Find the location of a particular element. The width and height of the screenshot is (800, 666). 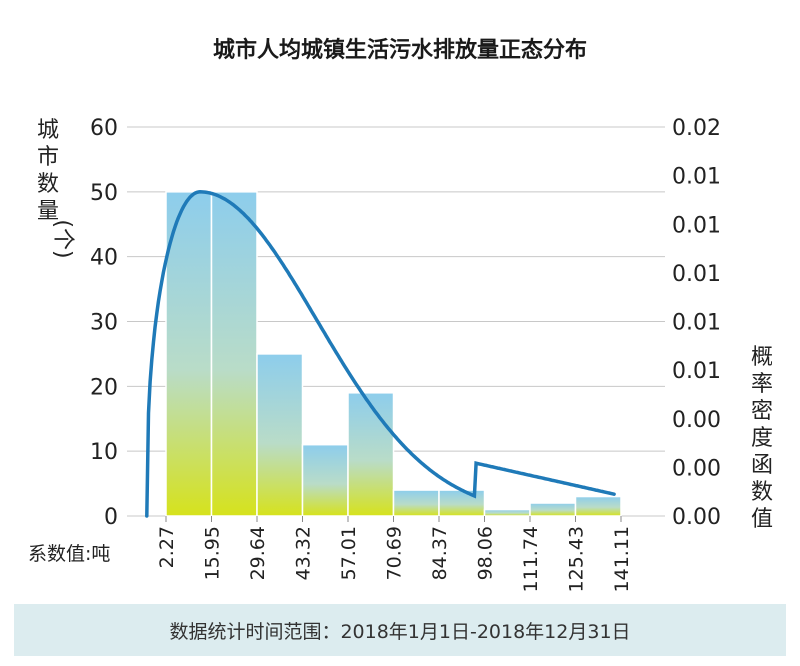

x-tick-label: 70.69 is located at coordinates (395, 553).